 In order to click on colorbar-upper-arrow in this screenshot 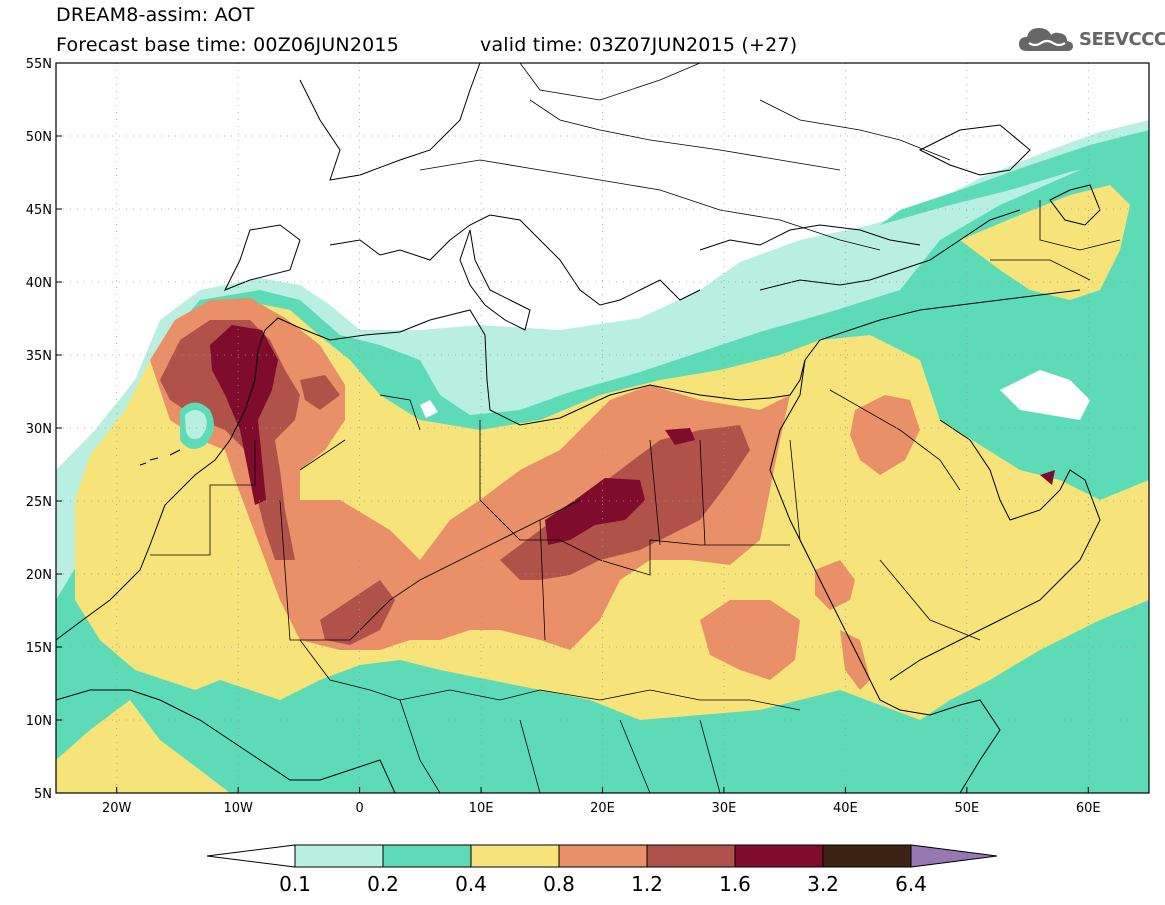, I will do `click(954, 856)`.